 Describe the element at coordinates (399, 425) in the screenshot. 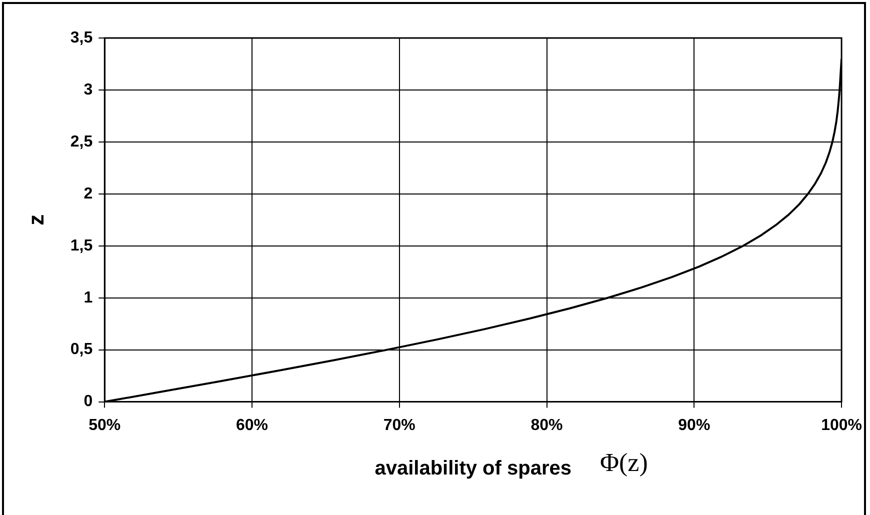

I see `x-tick-label: 70%` at that location.